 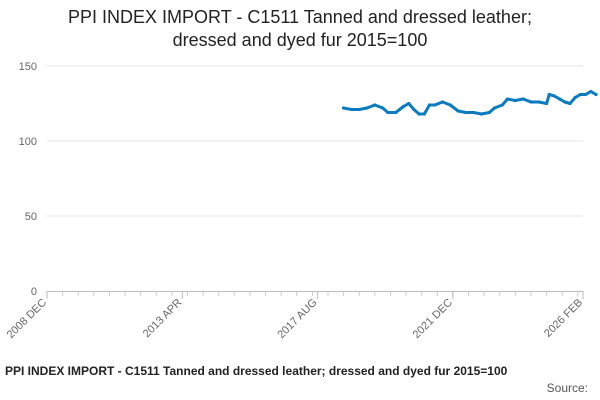 What do you see at coordinates (433, 319) in the screenshot?
I see `x-tick-label: 2021 DEC` at bounding box center [433, 319].